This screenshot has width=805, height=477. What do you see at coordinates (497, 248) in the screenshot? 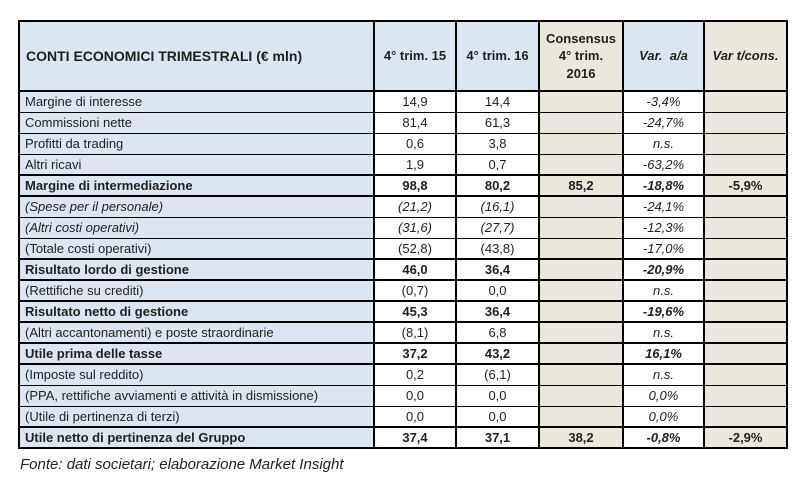
I see `cell-q4-2016: (43,8)` at bounding box center [497, 248].